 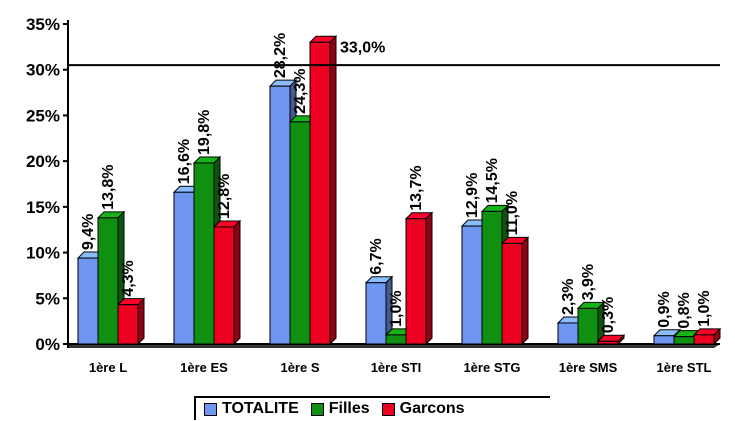 What do you see at coordinates (47, 298) in the screenshot?
I see `y-tick-label: 5%` at bounding box center [47, 298].